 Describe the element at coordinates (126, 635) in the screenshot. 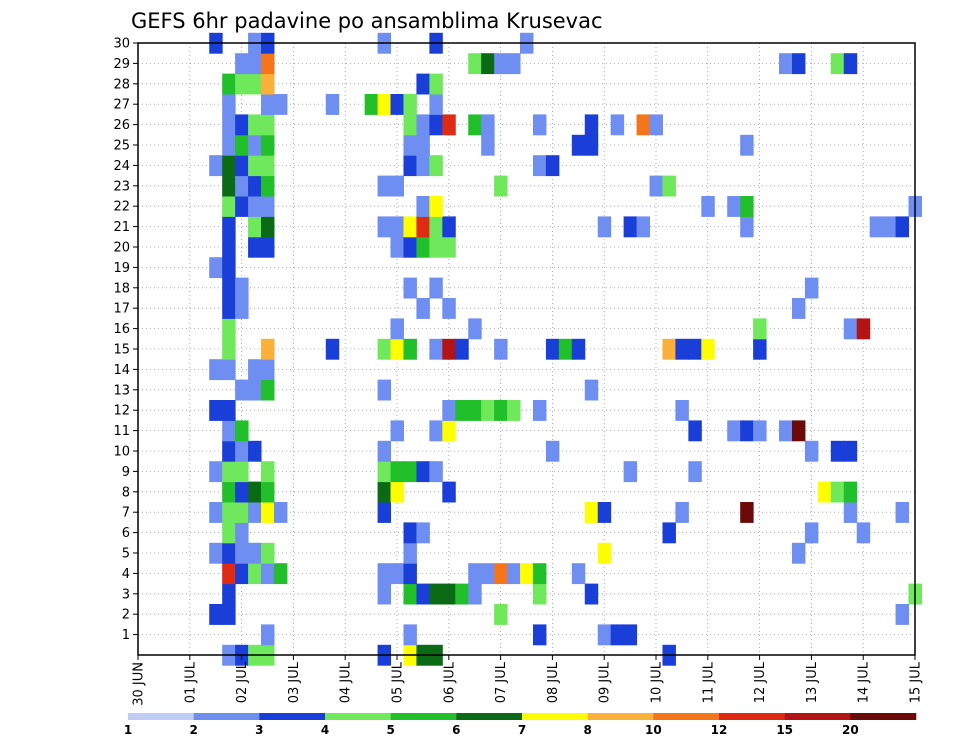

I see `y-tick-label: 1` at that location.